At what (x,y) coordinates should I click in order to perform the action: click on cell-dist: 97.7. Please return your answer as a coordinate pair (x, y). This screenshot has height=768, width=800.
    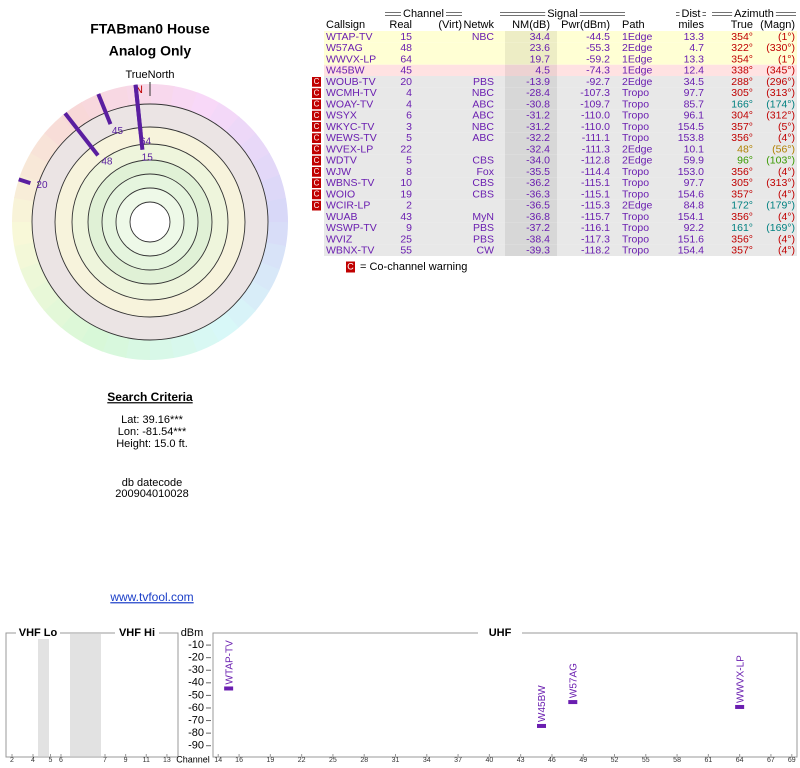
    Looking at the image, I should click on (694, 183).